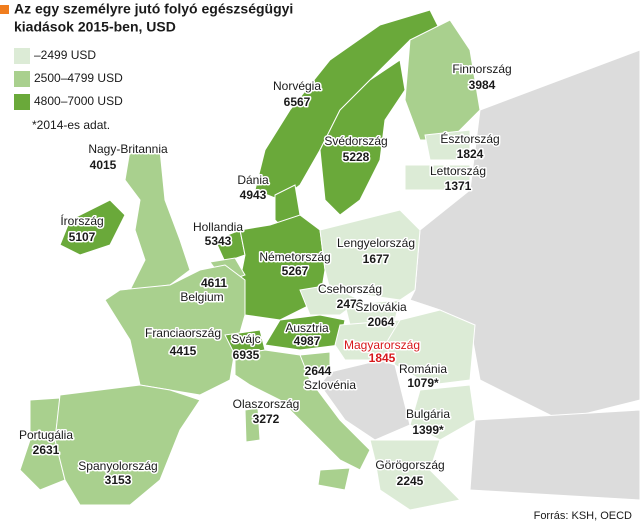  What do you see at coordinates (382, 358) in the screenshot?
I see `country-value: 1845` at bounding box center [382, 358].